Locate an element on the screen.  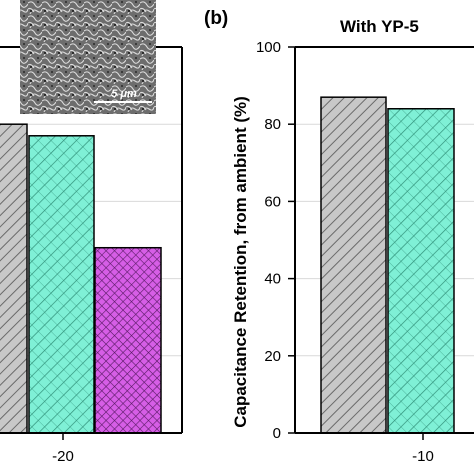
panel-b-y-tick-label-5: 100 is located at coordinates (268, 47).